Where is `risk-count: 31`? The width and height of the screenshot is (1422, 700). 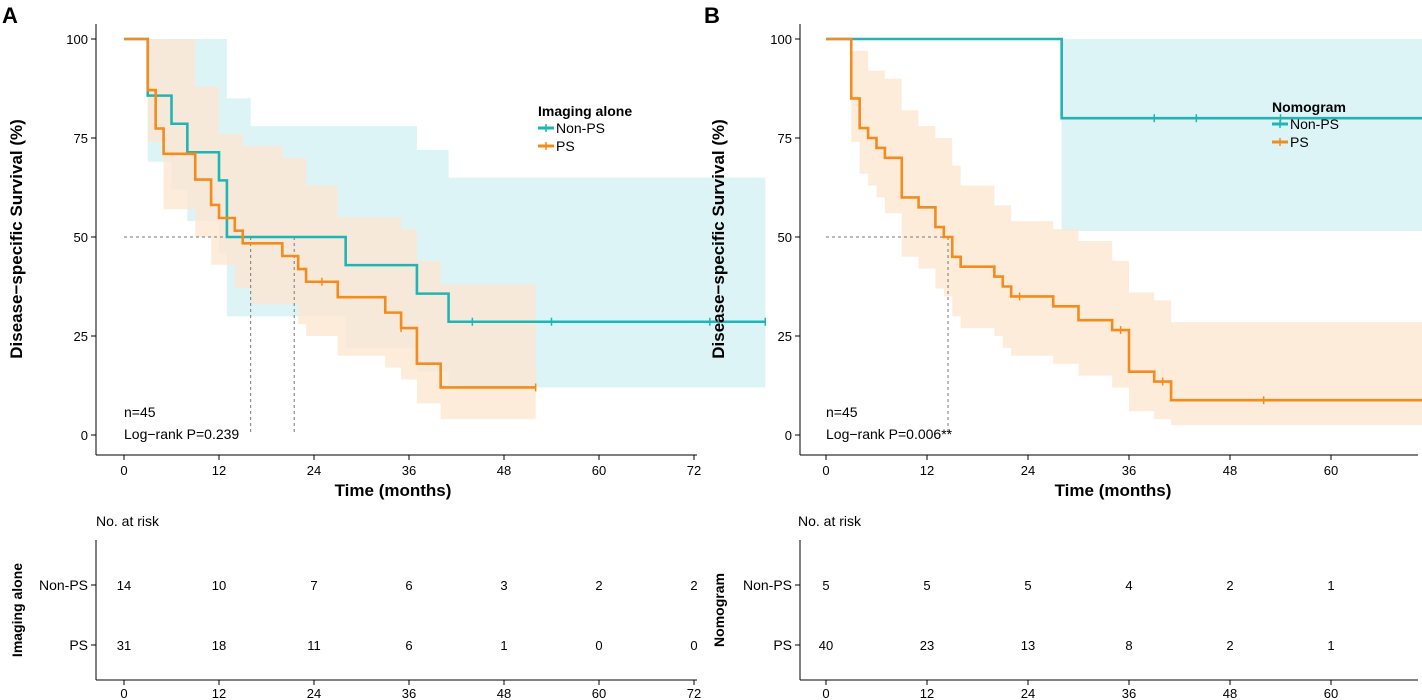
risk-count: 31 is located at coordinates (124, 645).